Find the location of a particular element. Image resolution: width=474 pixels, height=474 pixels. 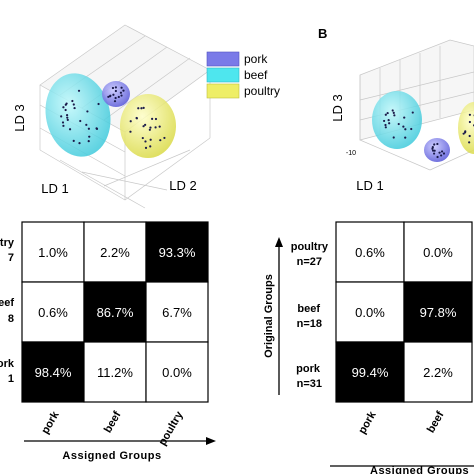

left-axis-label-z: LD 3 is located at coordinates (19, 117).